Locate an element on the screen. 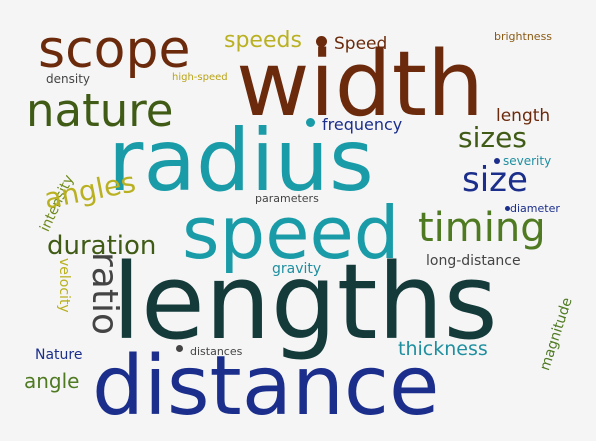 Image resolution: width=596 pixels, height=441 pixels. word-speeds: speeds is located at coordinates (263, 40).